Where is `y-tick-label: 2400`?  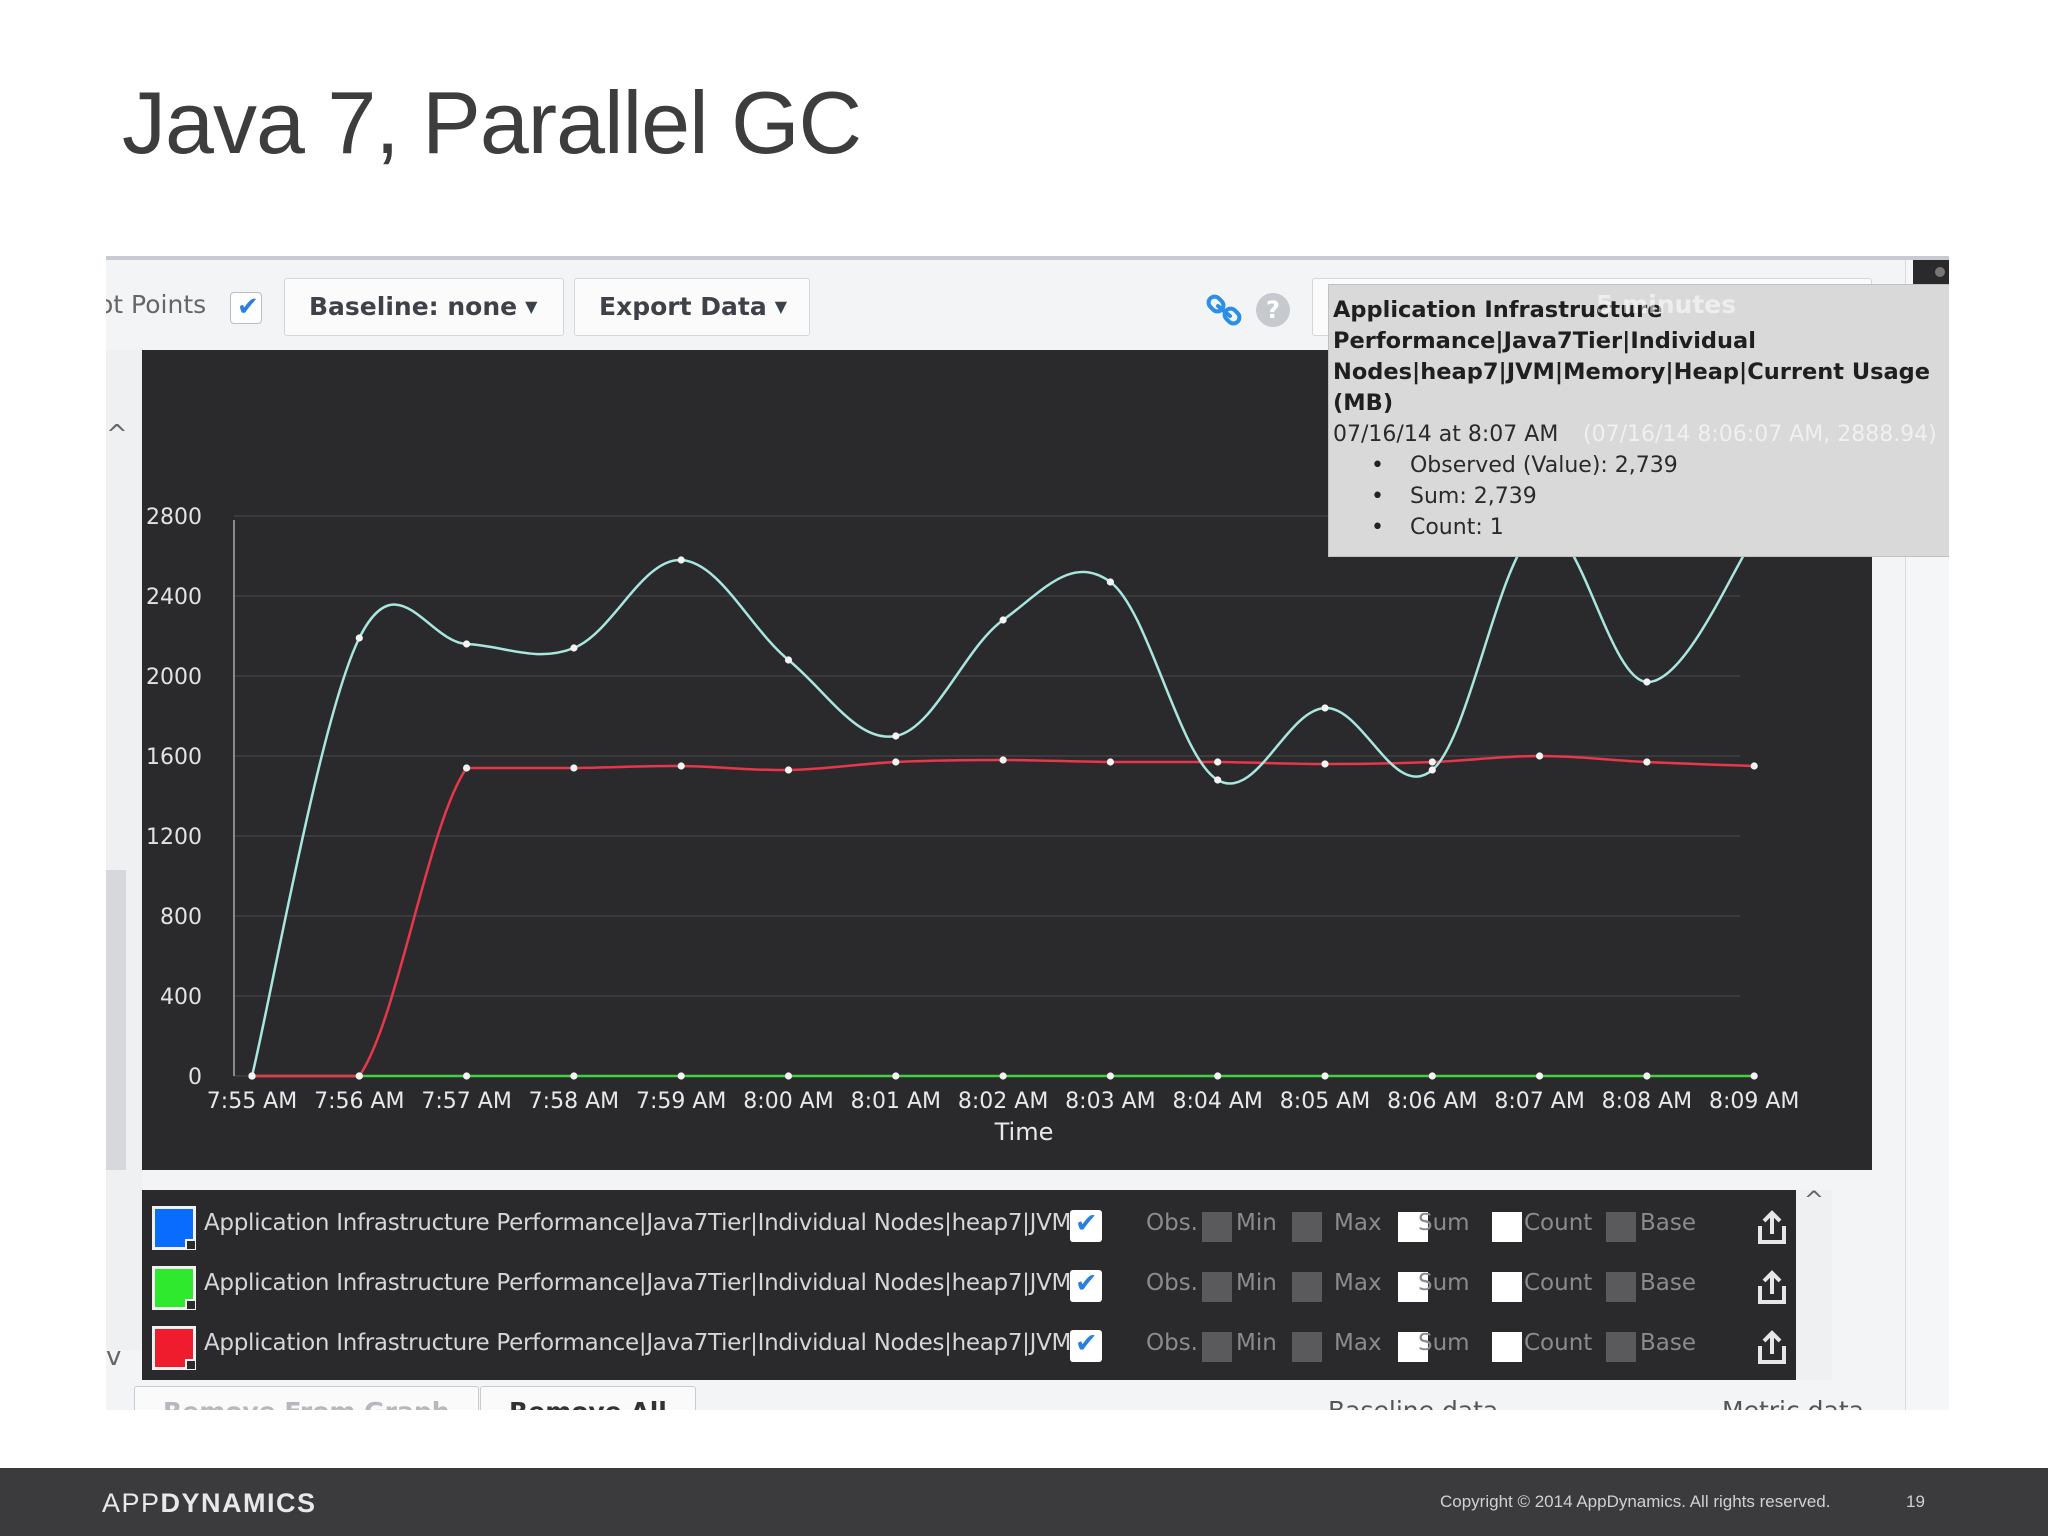
y-tick-label: 2400 is located at coordinates (174, 597).